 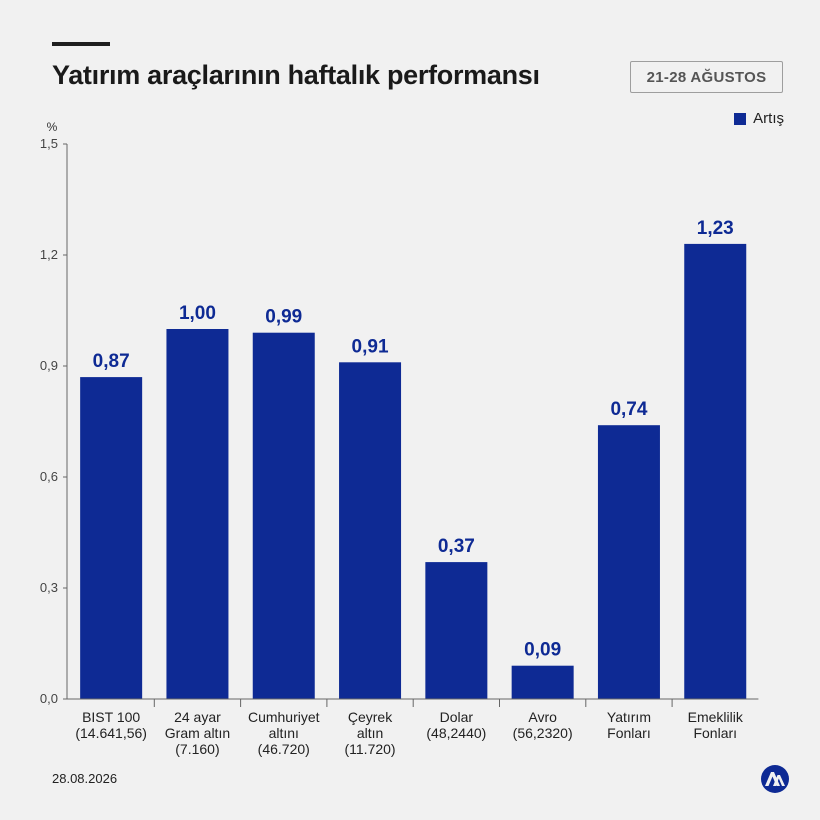 What do you see at coordinates (85, 778) in the screenshot?
I see `footer-date: 28.08.2026` at bounding box center [85, 778].